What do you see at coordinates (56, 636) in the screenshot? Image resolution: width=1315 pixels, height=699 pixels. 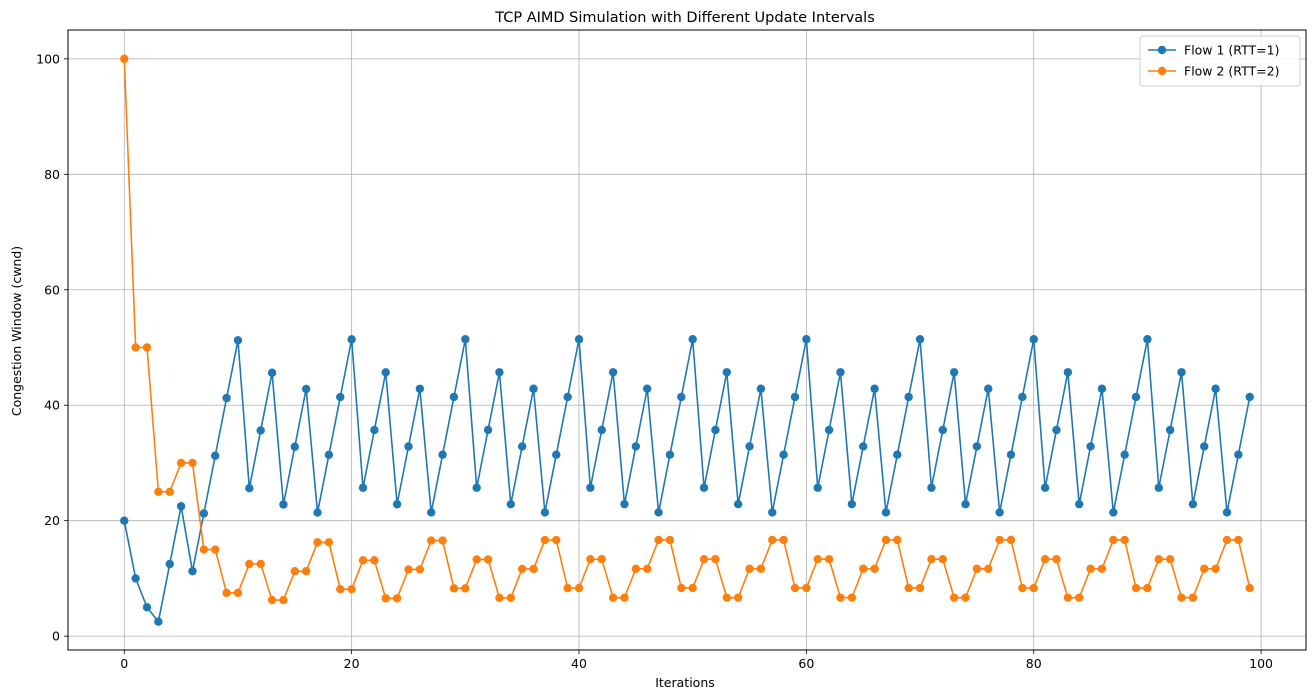 I see `y-tick-label: 0` at bounding box center [56, 636].